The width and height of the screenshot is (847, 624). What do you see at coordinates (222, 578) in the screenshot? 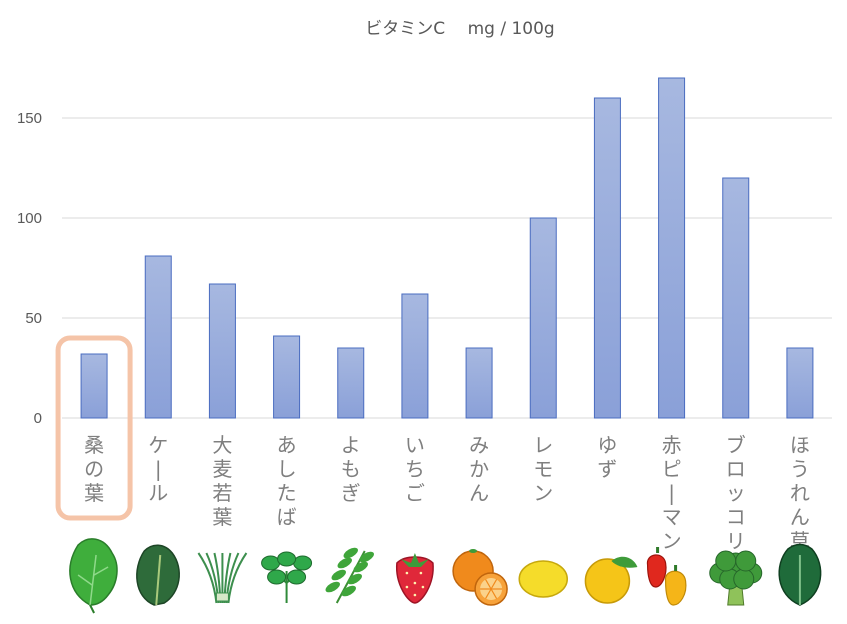
I see `barley-grass-icon` at bounding box center [222, 578].